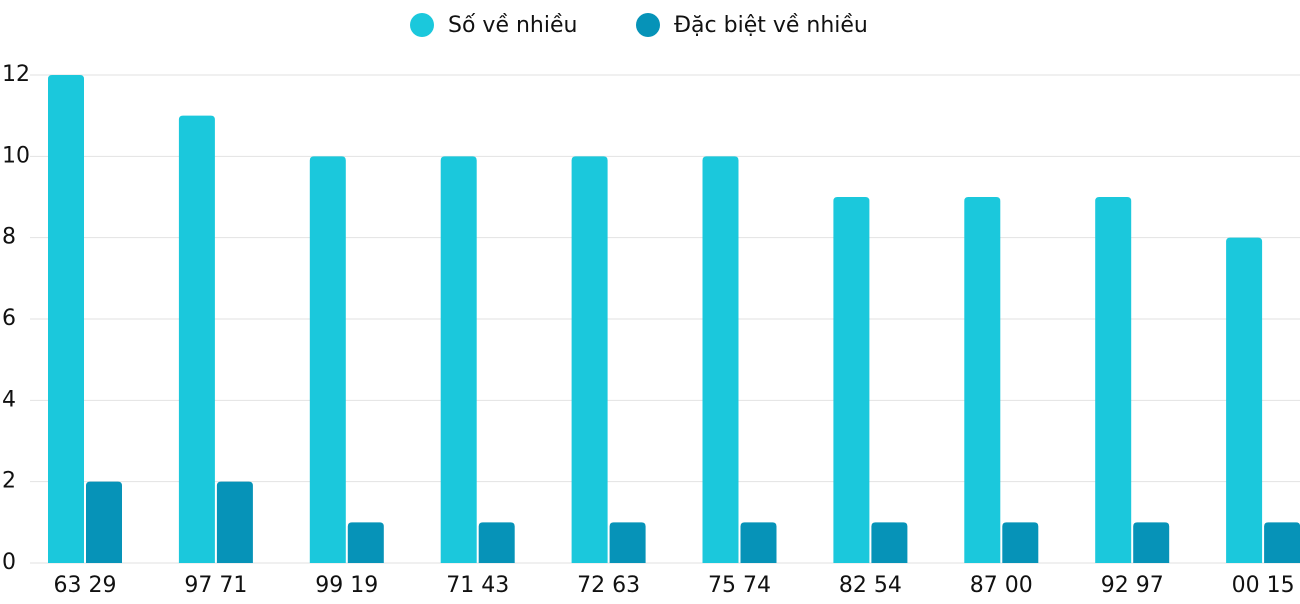 The height and width of the screenshot is (604, 1300). I want to click on y-tick-label: 4, so click(9, 399).